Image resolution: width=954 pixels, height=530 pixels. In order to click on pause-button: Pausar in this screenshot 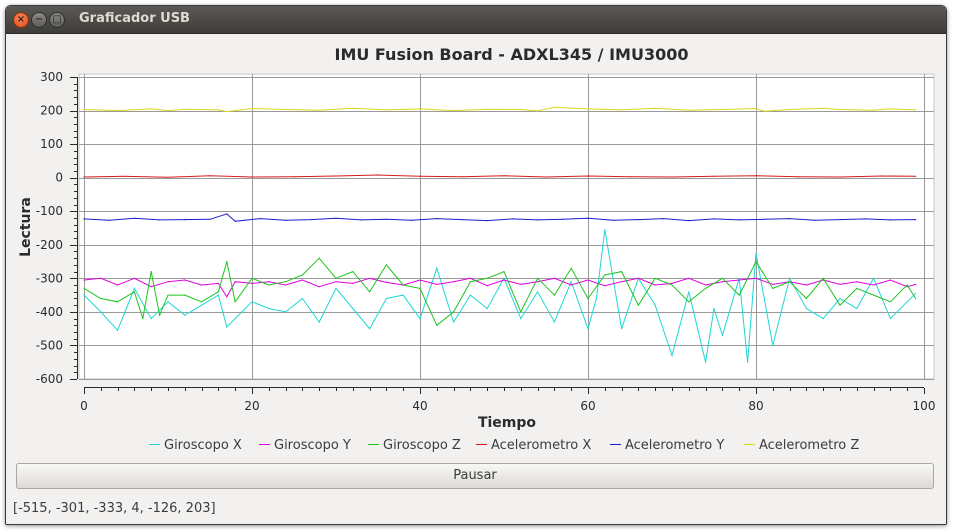, I will do `click(475, 476)`.